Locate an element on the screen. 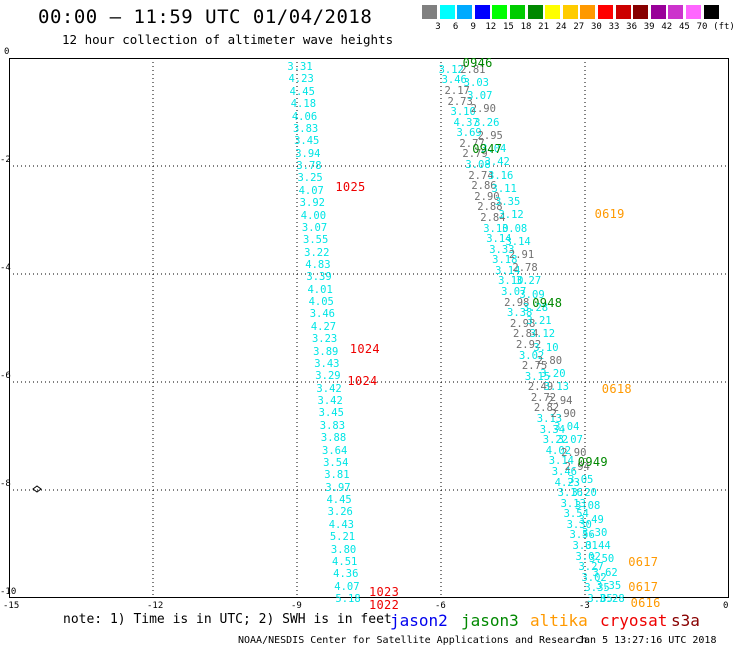  wave-height-obs: 2.91 is located at coordinates (521, 255).